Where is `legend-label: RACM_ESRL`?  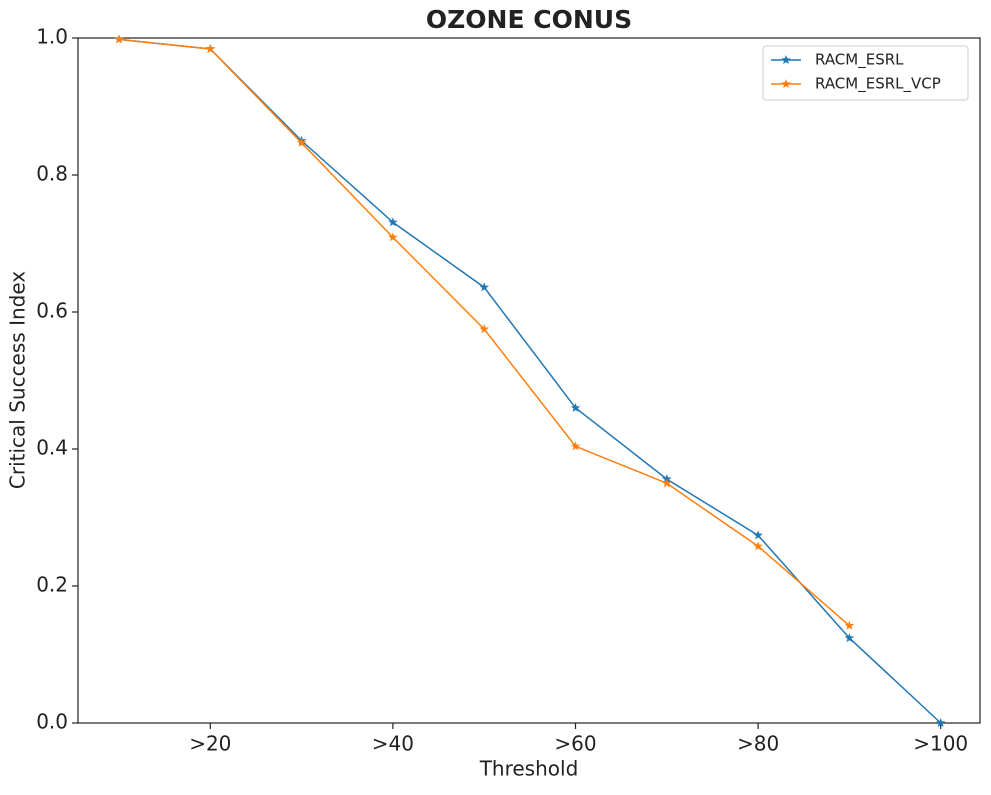 legend-label: RACM_ESRL is located at coordinates (859, 60).